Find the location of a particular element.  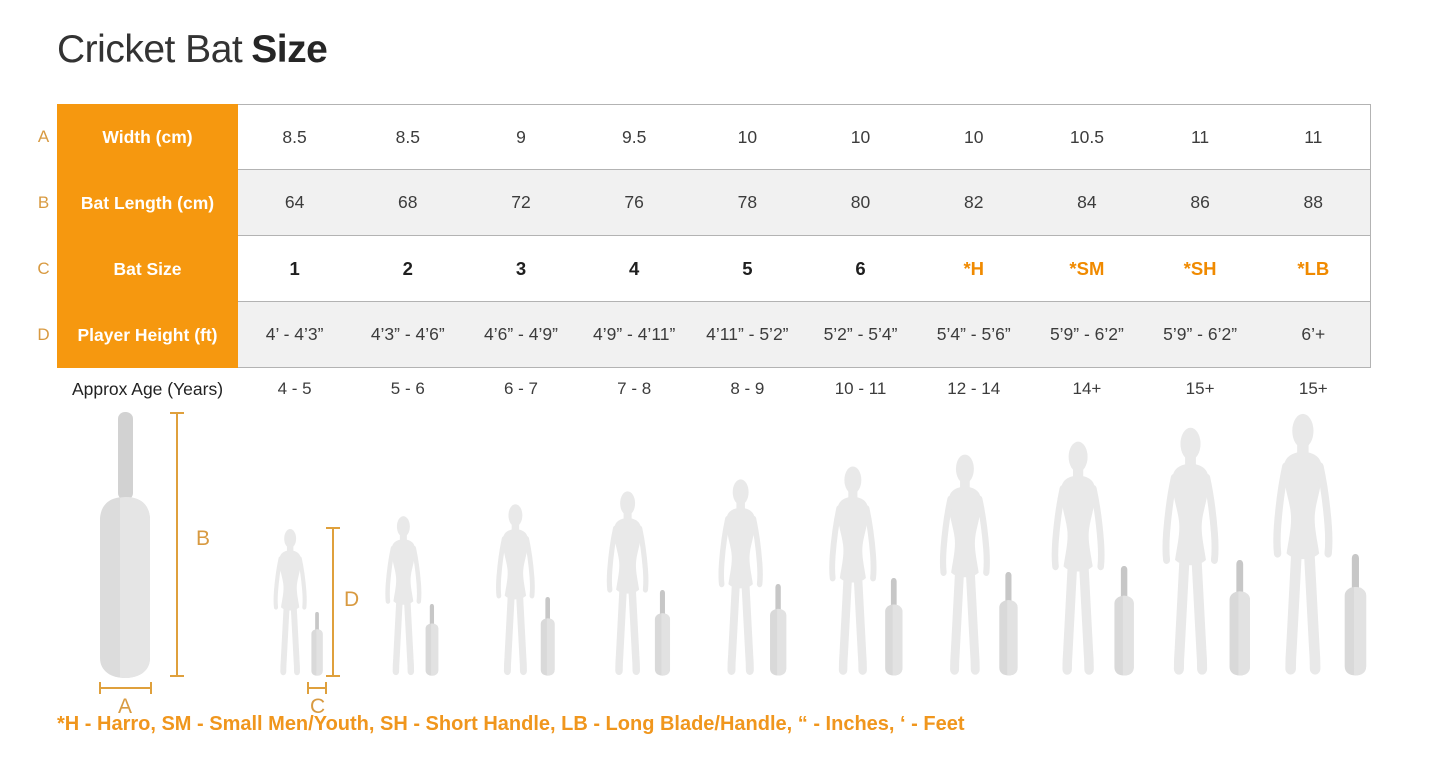

row-letter: D is located at coordinates (43, 334).